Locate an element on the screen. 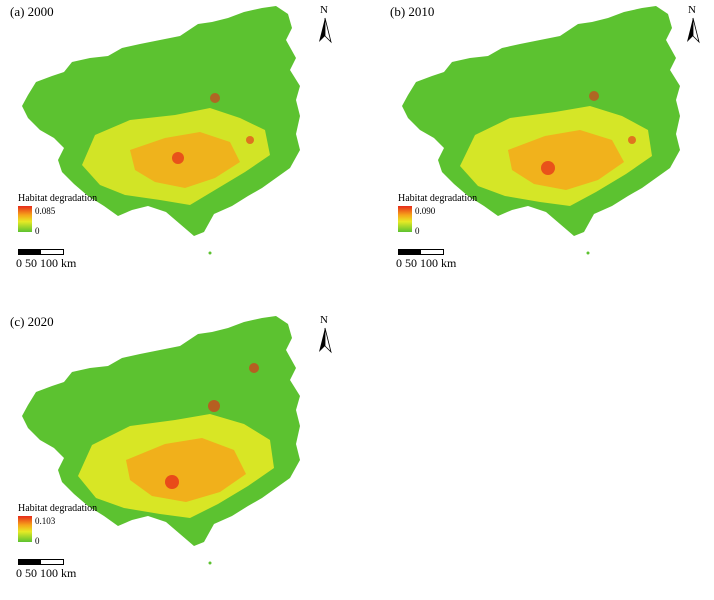 The image size is (714, 600). legend: Habitat degradation 0.085 0 is located at coordinates (58, 214).